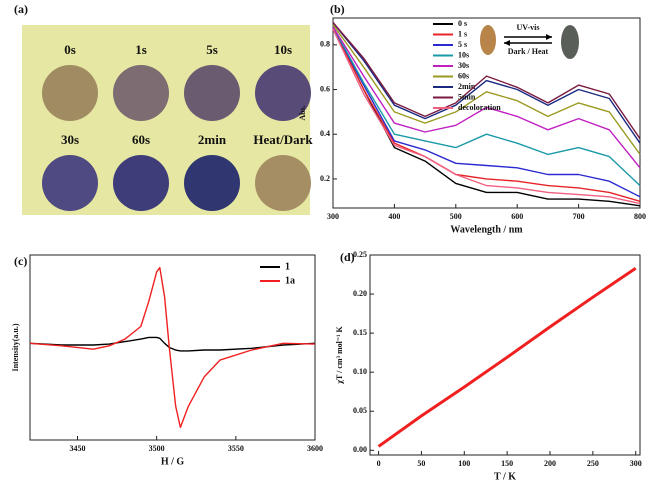 Image resolution: width=650 pixels, height=485 pixels. Describe the element at coordinates (379, 463) in the screenshot. I see `x-tick-label: 0` at that location.